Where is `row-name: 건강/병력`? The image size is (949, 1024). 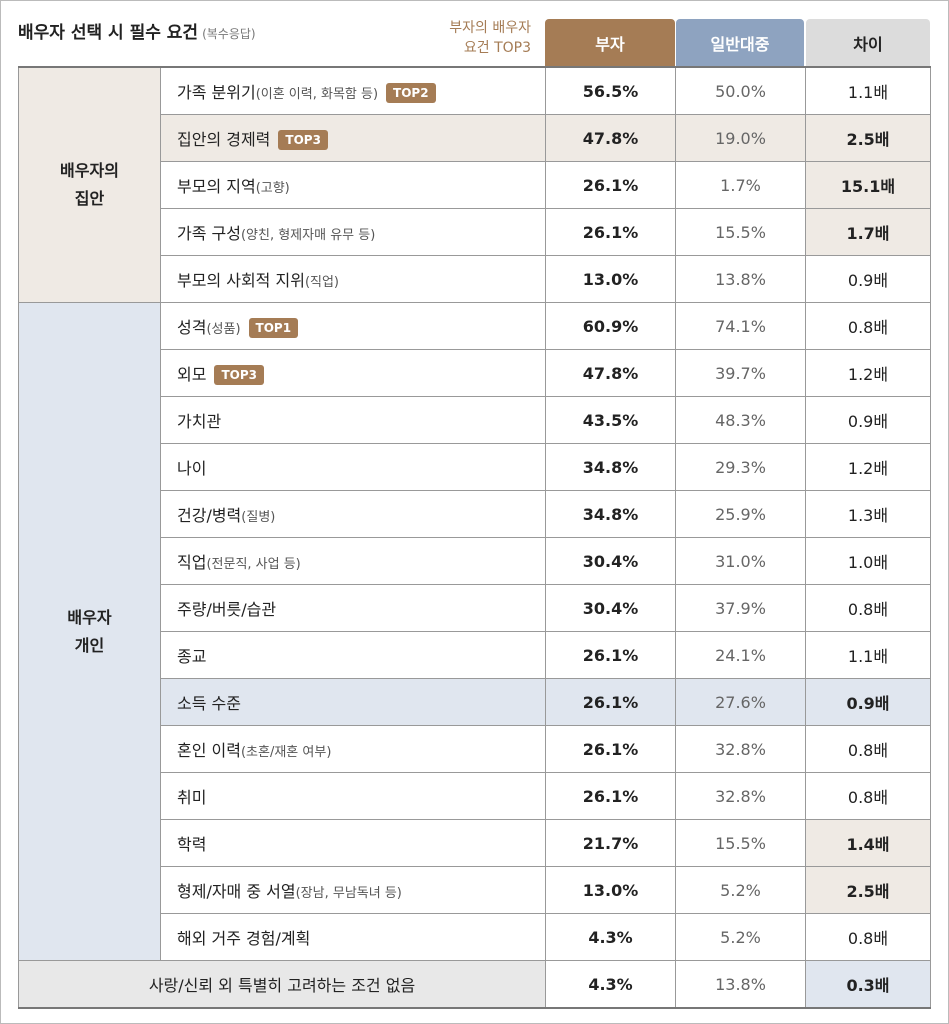 row-name: 건강/병력 is located at coordinates (209, 515).